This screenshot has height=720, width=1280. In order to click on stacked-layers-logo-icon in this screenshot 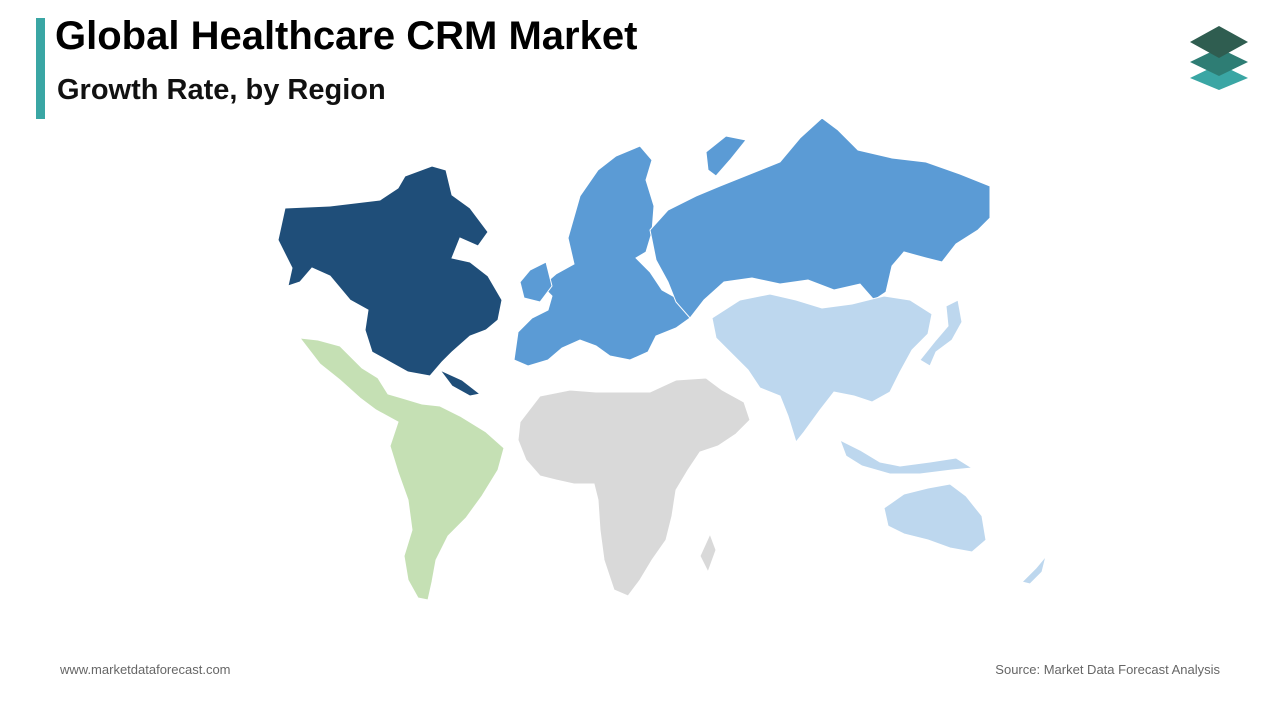, I will do `click(1219, 58)`.